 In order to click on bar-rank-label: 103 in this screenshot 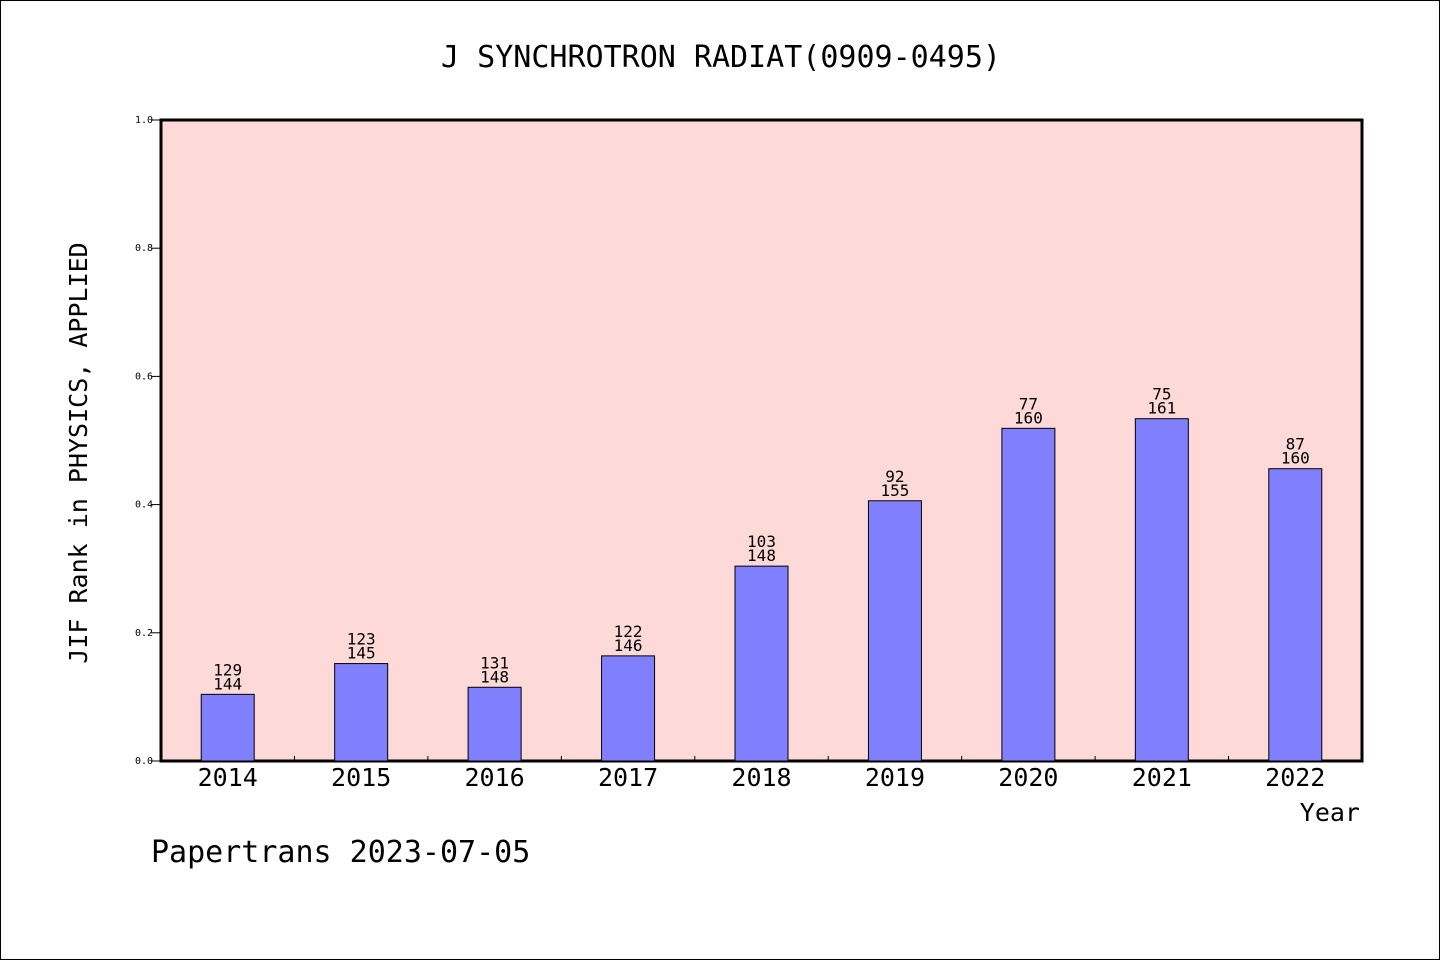, I will do `click(761, 541)`.